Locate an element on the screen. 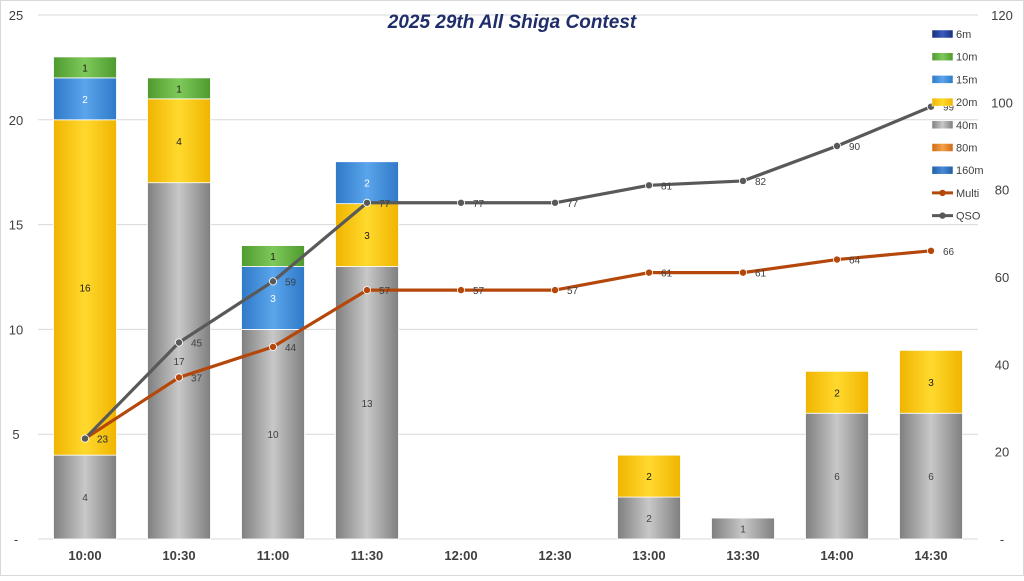 Image resolution: width=1024 pixels, height=581 pixels. point-label-Multi: 23 is located at coordinates (103, 440).